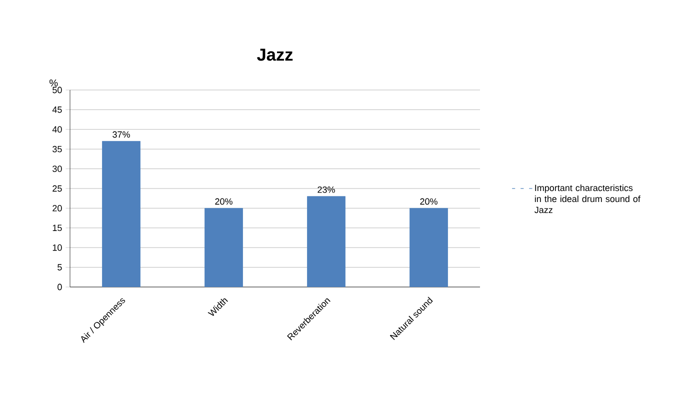 This screenshot has height=412, width=684. Describe the element at coordinates (57, 228) in the screenshot. I see `y-tick-label: 15` at that location.